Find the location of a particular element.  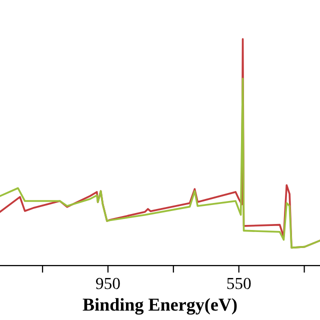

x-tick-label: 950 is located at coordinates (108, 284).